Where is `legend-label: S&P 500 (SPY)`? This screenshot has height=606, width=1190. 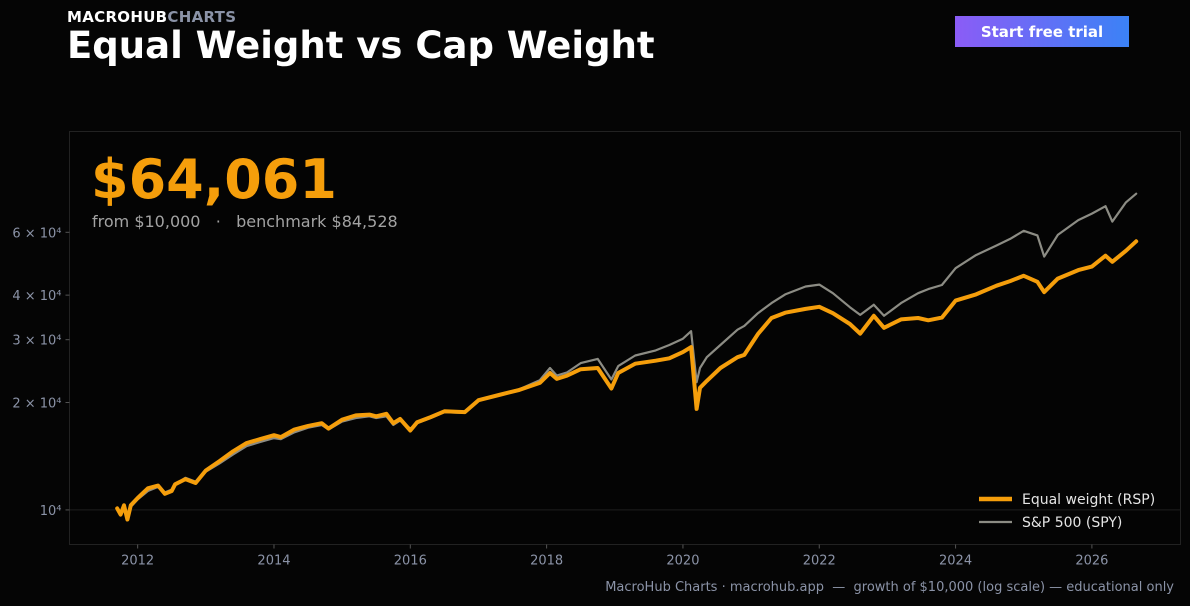 legend-label: S&P 500 (SPY) is located at coordinates (1072, 523).